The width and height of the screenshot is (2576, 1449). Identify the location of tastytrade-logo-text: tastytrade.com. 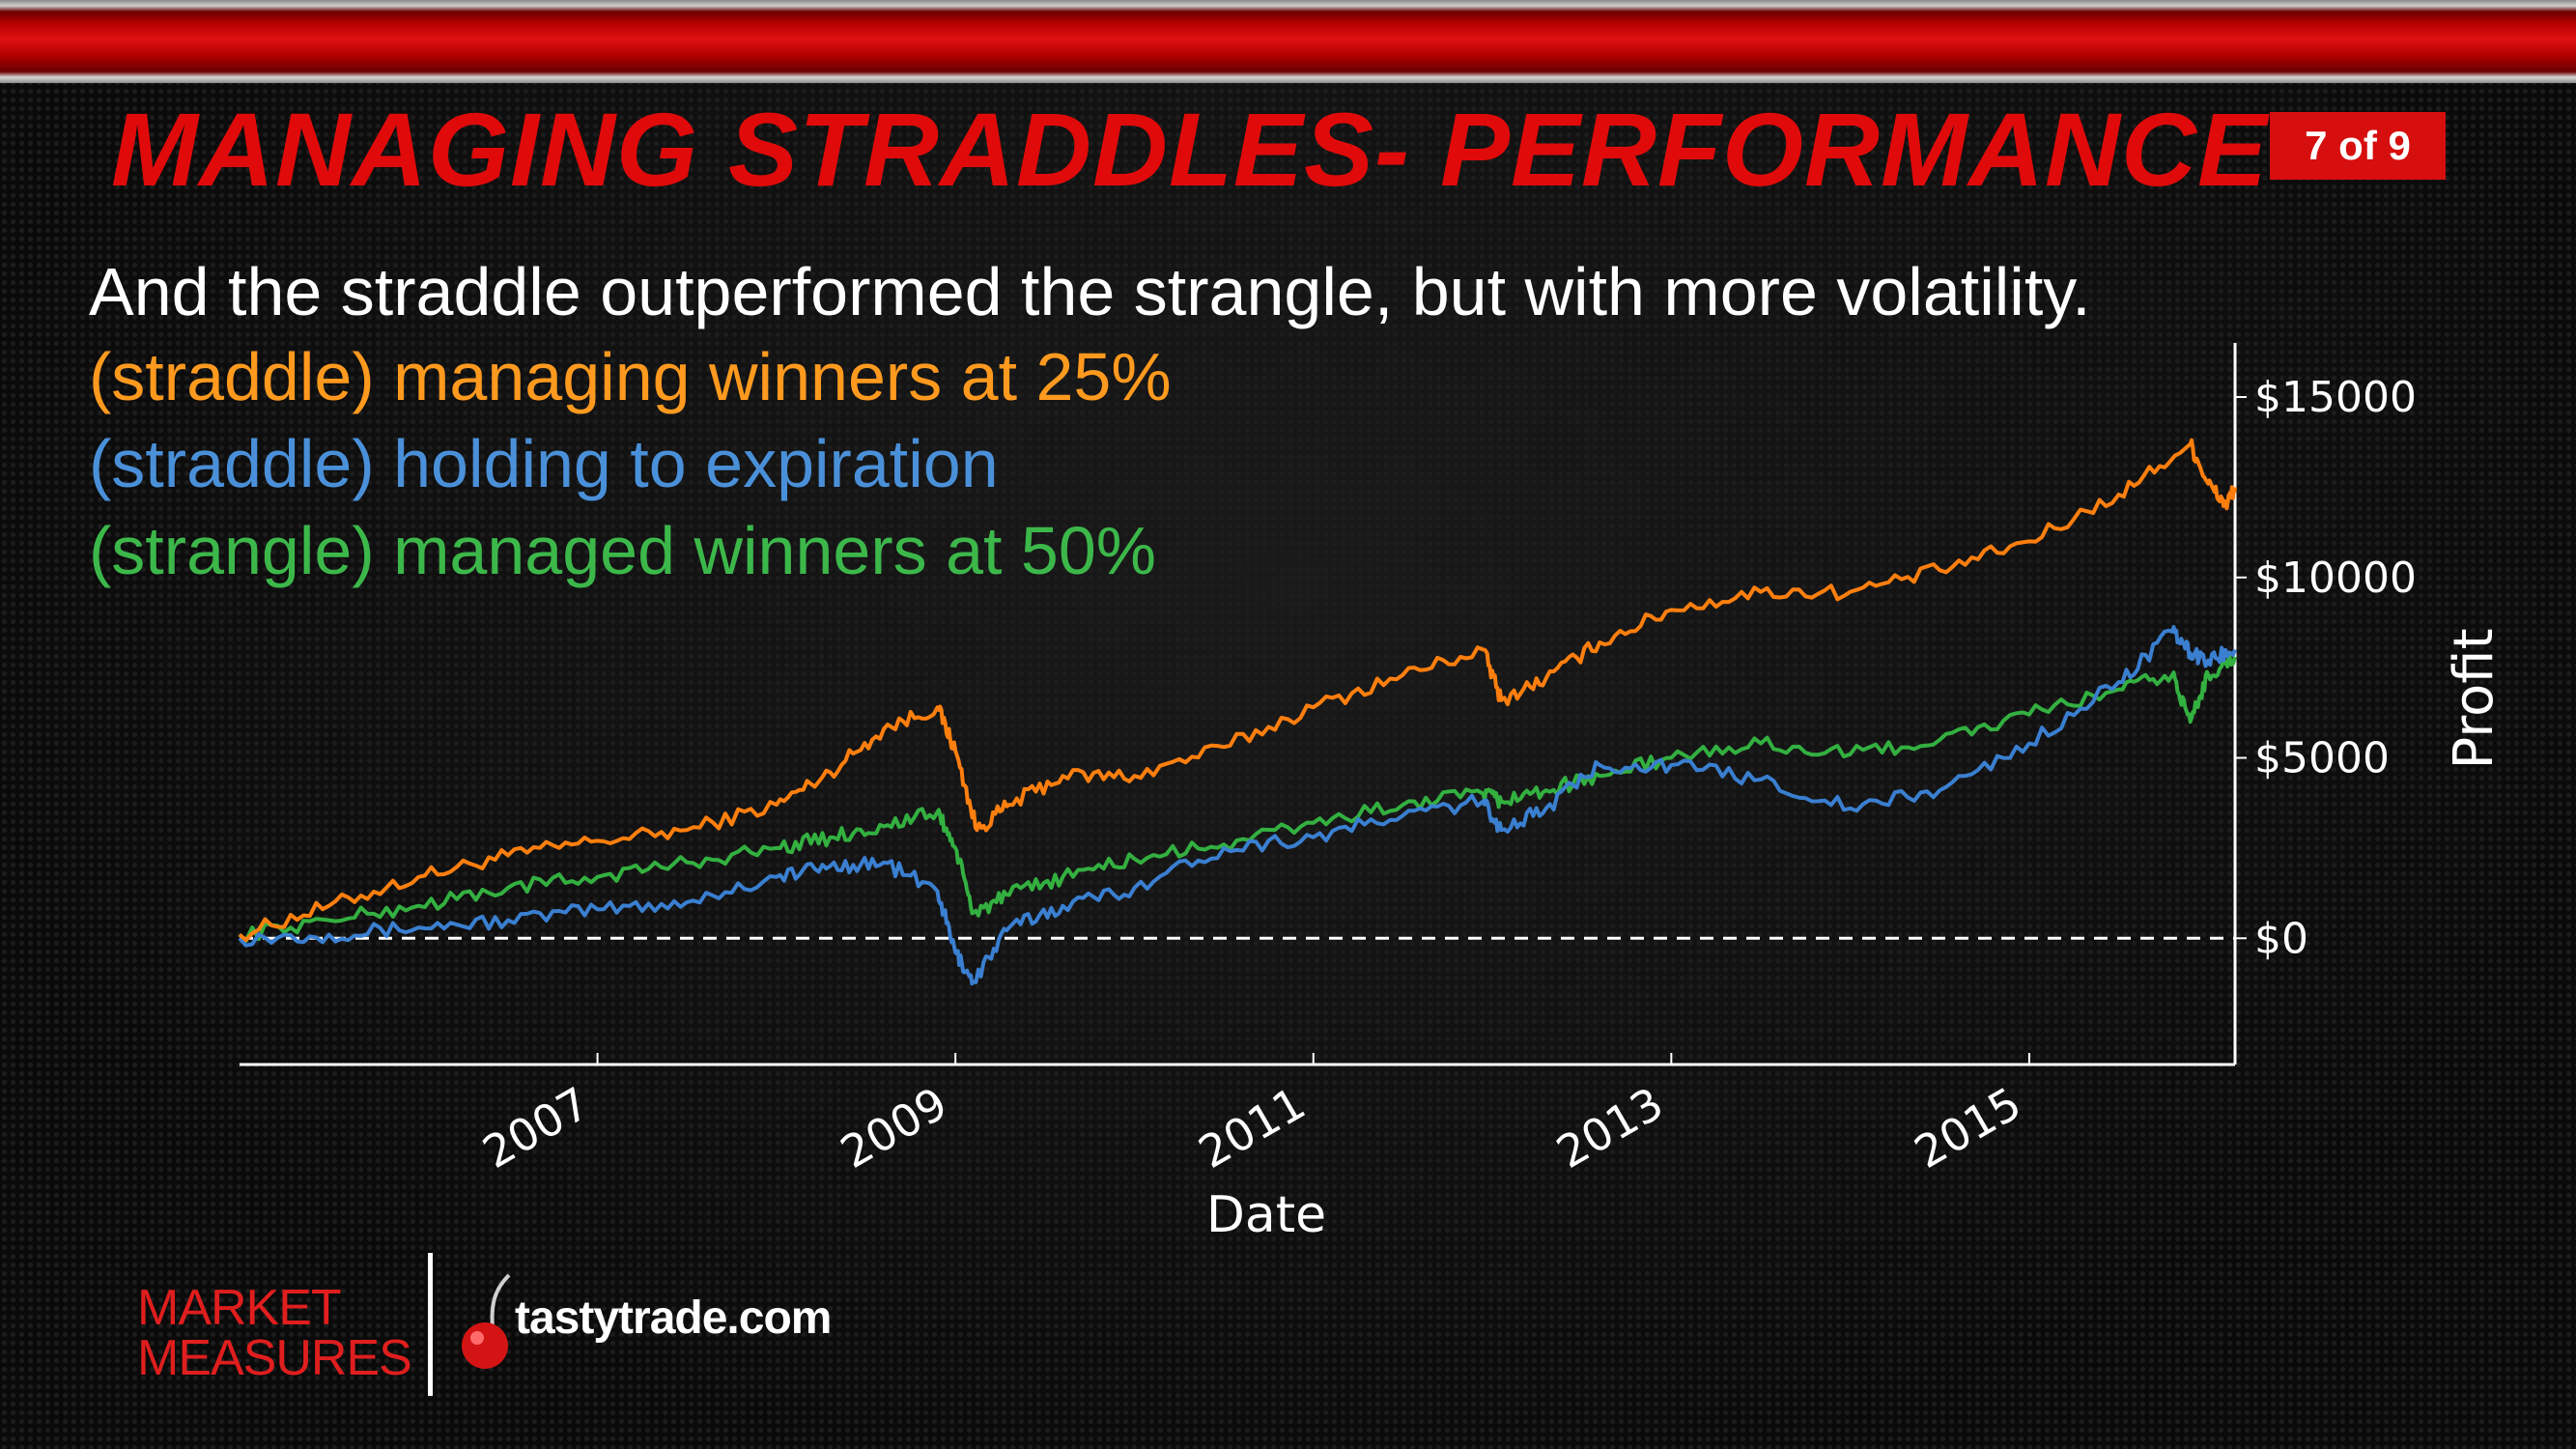
(673, 1318).